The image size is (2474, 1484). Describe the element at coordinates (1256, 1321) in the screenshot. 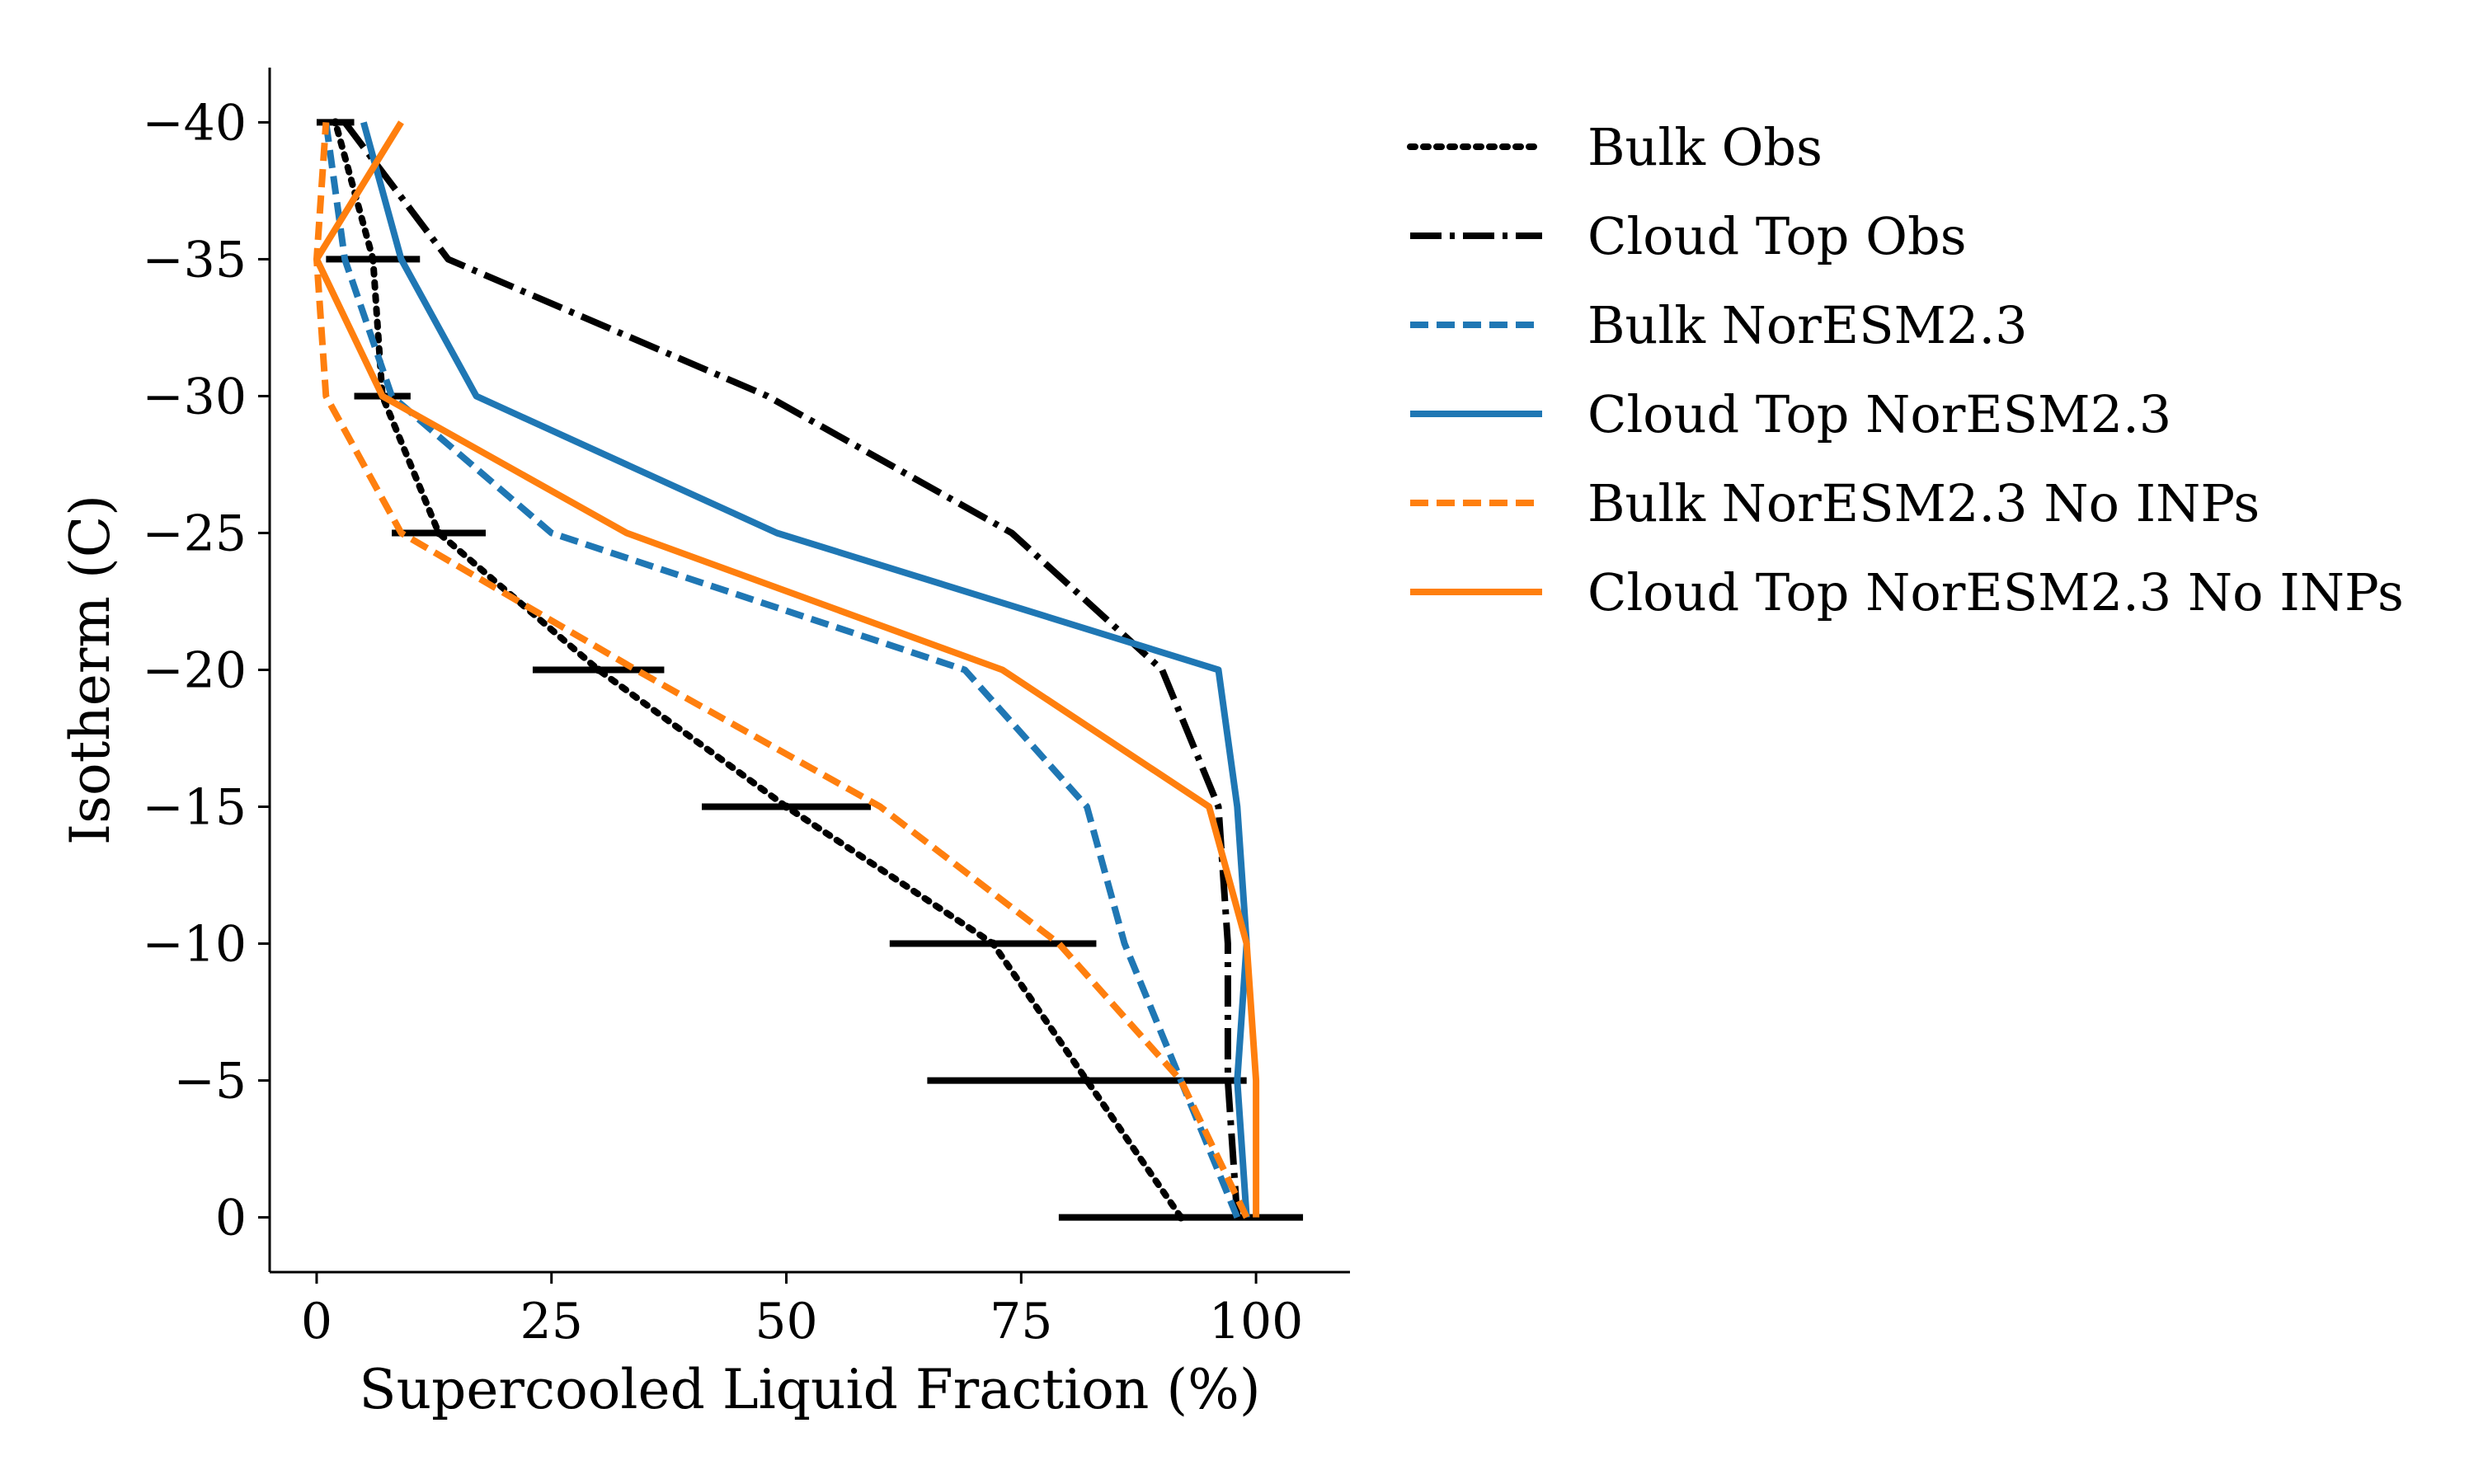

I see `x-tick-label: 100` at that location.